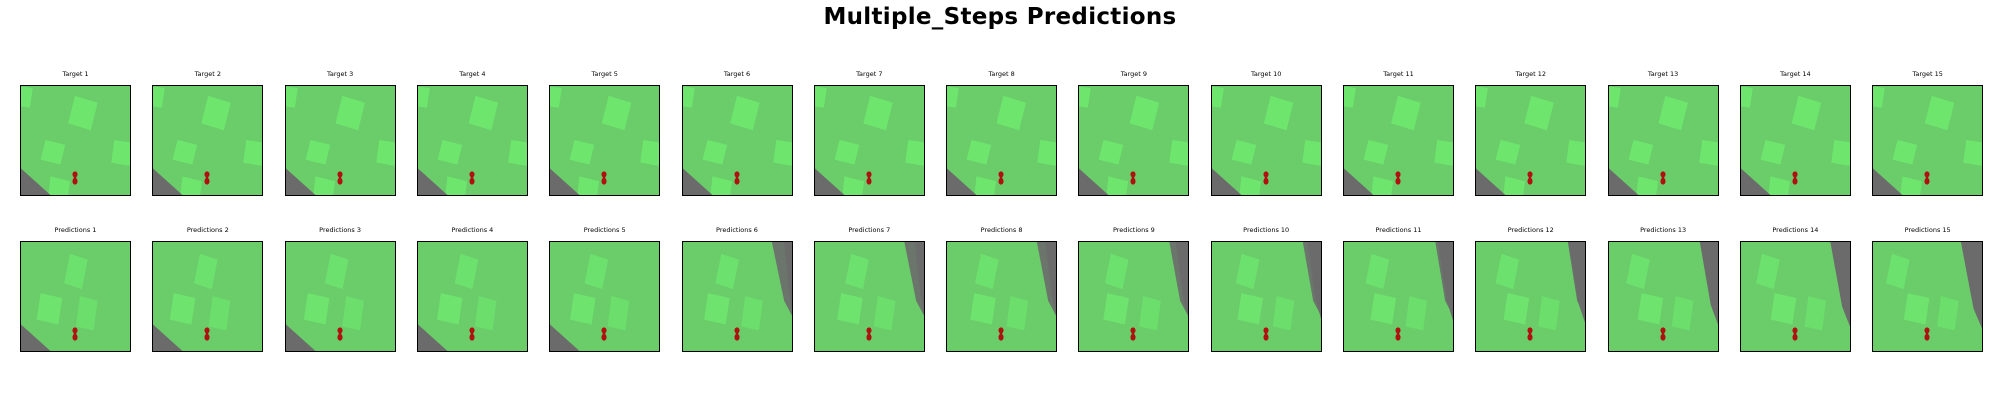 The width and height of the screenshot is (2000, 400). I want to click on prediction-label: Predictions 11, so click(1398, 230).